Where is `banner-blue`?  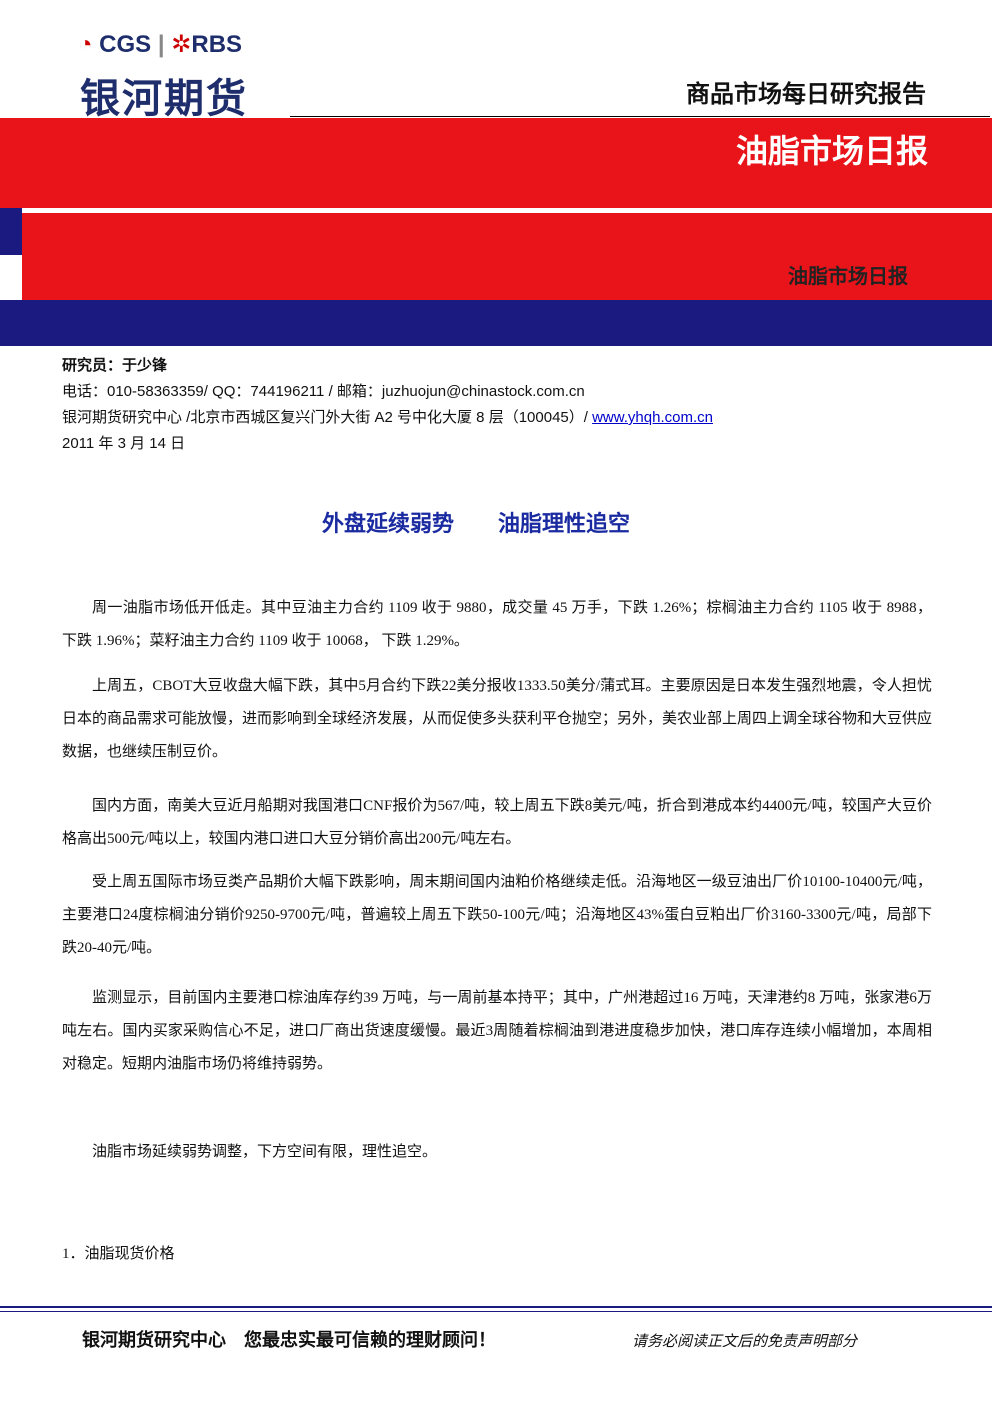
banner-blue is located at coordinates (496, 323).